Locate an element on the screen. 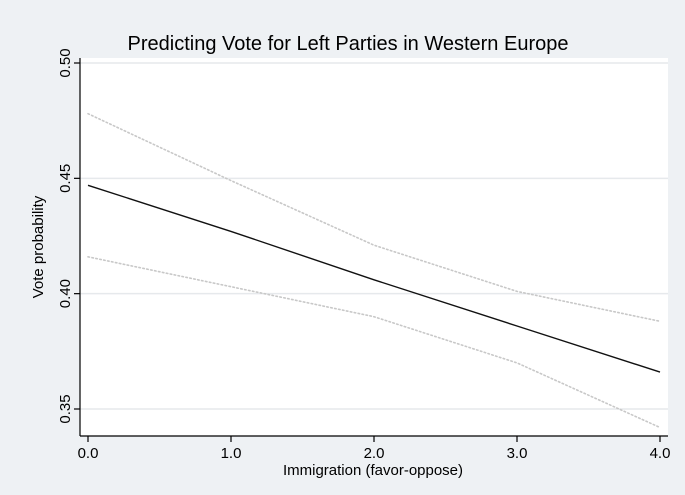 This screenshot has width=685, height=495. x-tick-label: 2.0 is located at coordinates (374, 453).